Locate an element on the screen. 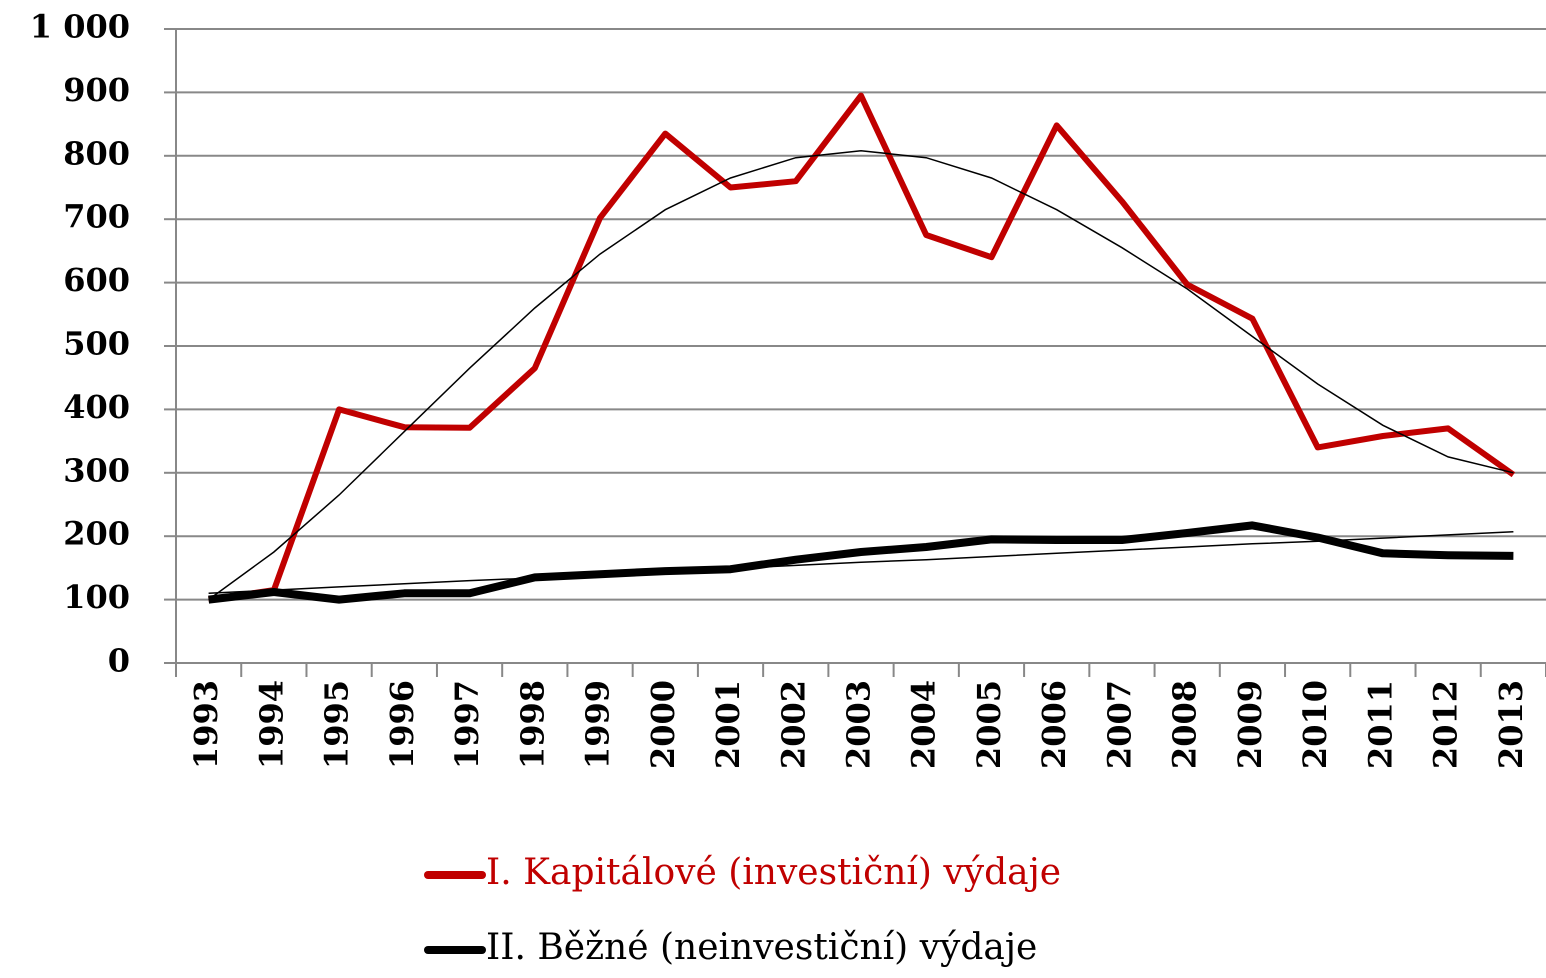 This screenshot has height=978, width=1546. x-tick-label: 2013 is located at coordinates (1511, 724).